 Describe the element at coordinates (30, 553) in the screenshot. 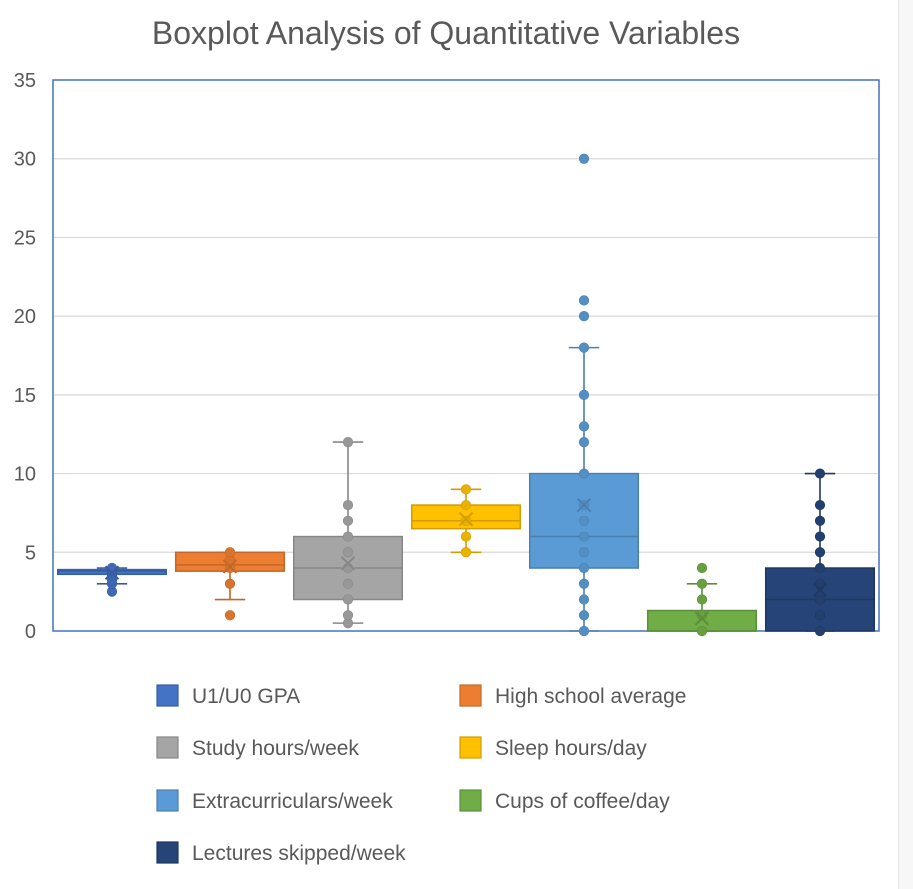

I see `y-tick-label-5: 5` at that location.